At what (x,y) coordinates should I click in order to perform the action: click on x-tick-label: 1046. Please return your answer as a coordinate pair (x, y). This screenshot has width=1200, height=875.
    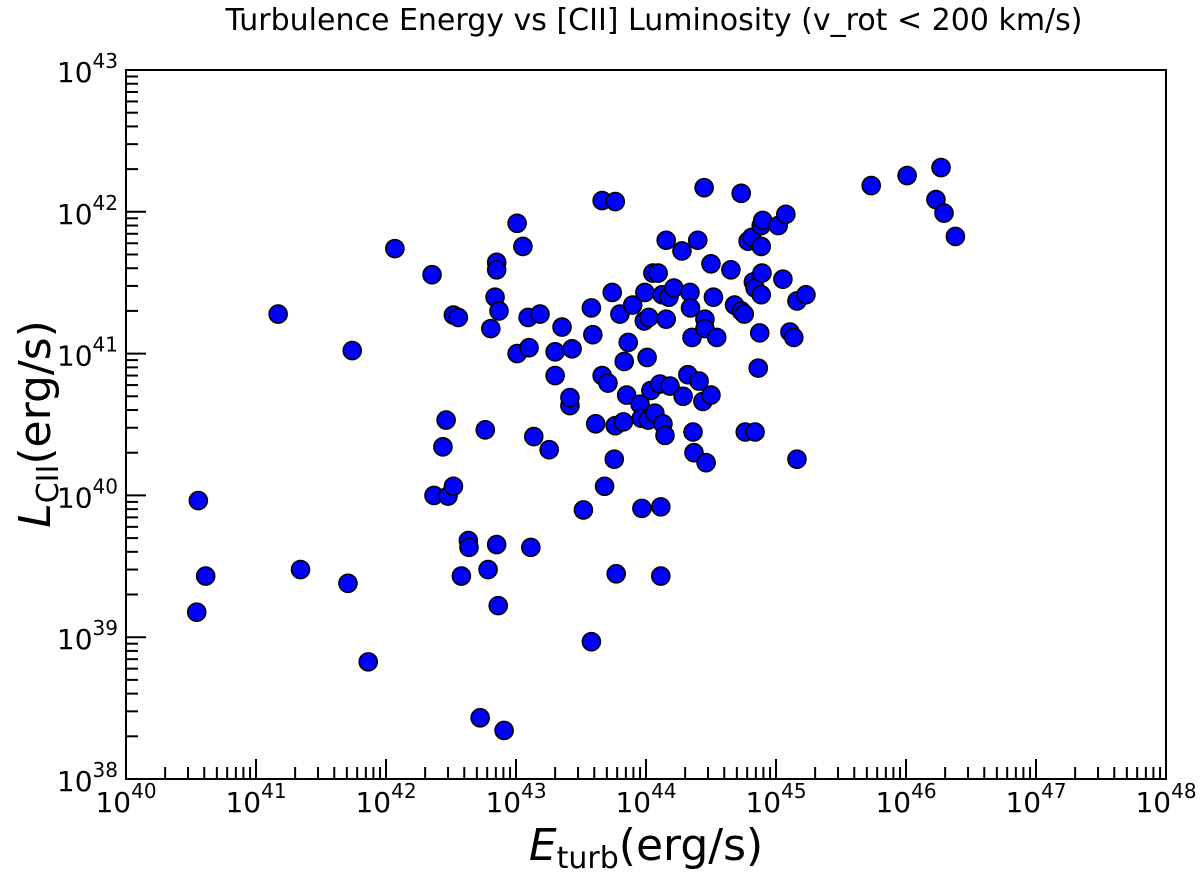
    Looking at the image, I should click on (905, 799).